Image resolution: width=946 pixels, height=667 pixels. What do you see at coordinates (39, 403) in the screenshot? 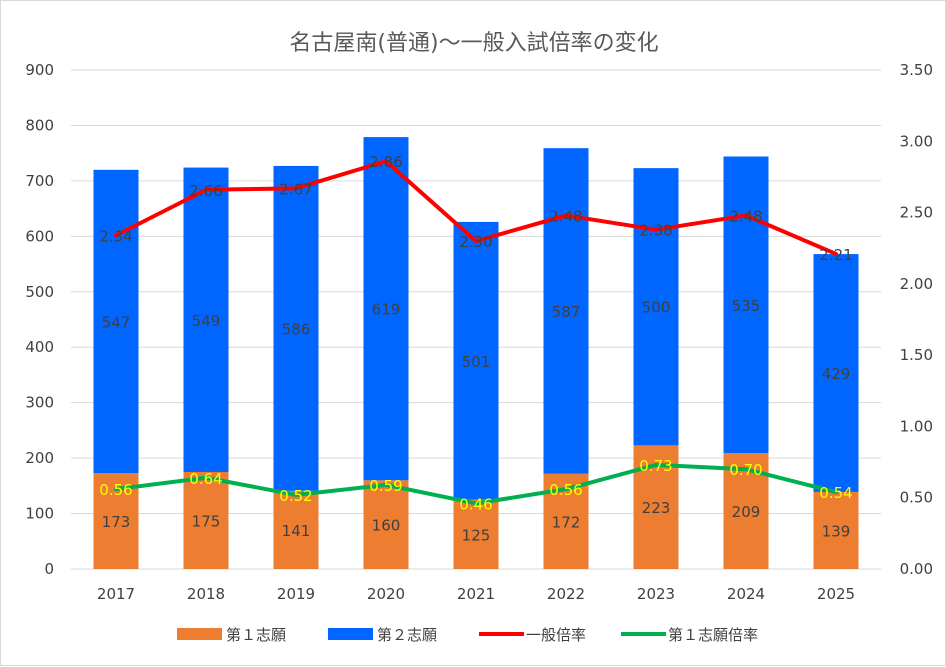
I see `y-tick-label: 300` at bounding box center [39, 403].